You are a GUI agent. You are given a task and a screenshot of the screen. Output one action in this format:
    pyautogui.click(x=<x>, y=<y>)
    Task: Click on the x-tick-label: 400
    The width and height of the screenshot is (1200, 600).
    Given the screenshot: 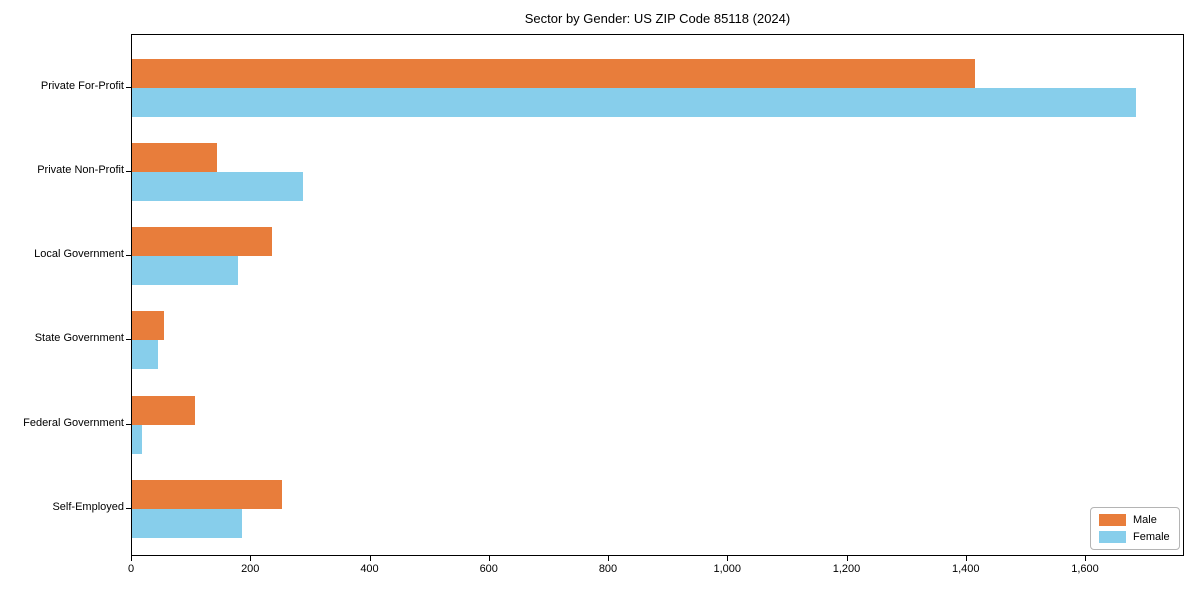 What is the action you would take?
    pyautogui.click(x=369, y=569)
    